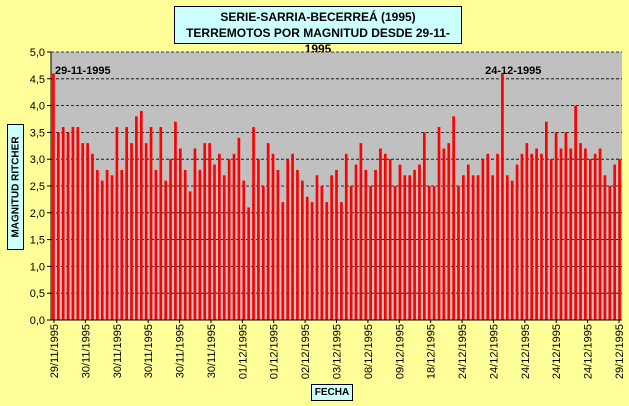 The image size is (629, 406). What do you see at coordinates (37, 53) in the screenshot?
I see `y-tick-label: 5,0` at bounding box center [37, 53].